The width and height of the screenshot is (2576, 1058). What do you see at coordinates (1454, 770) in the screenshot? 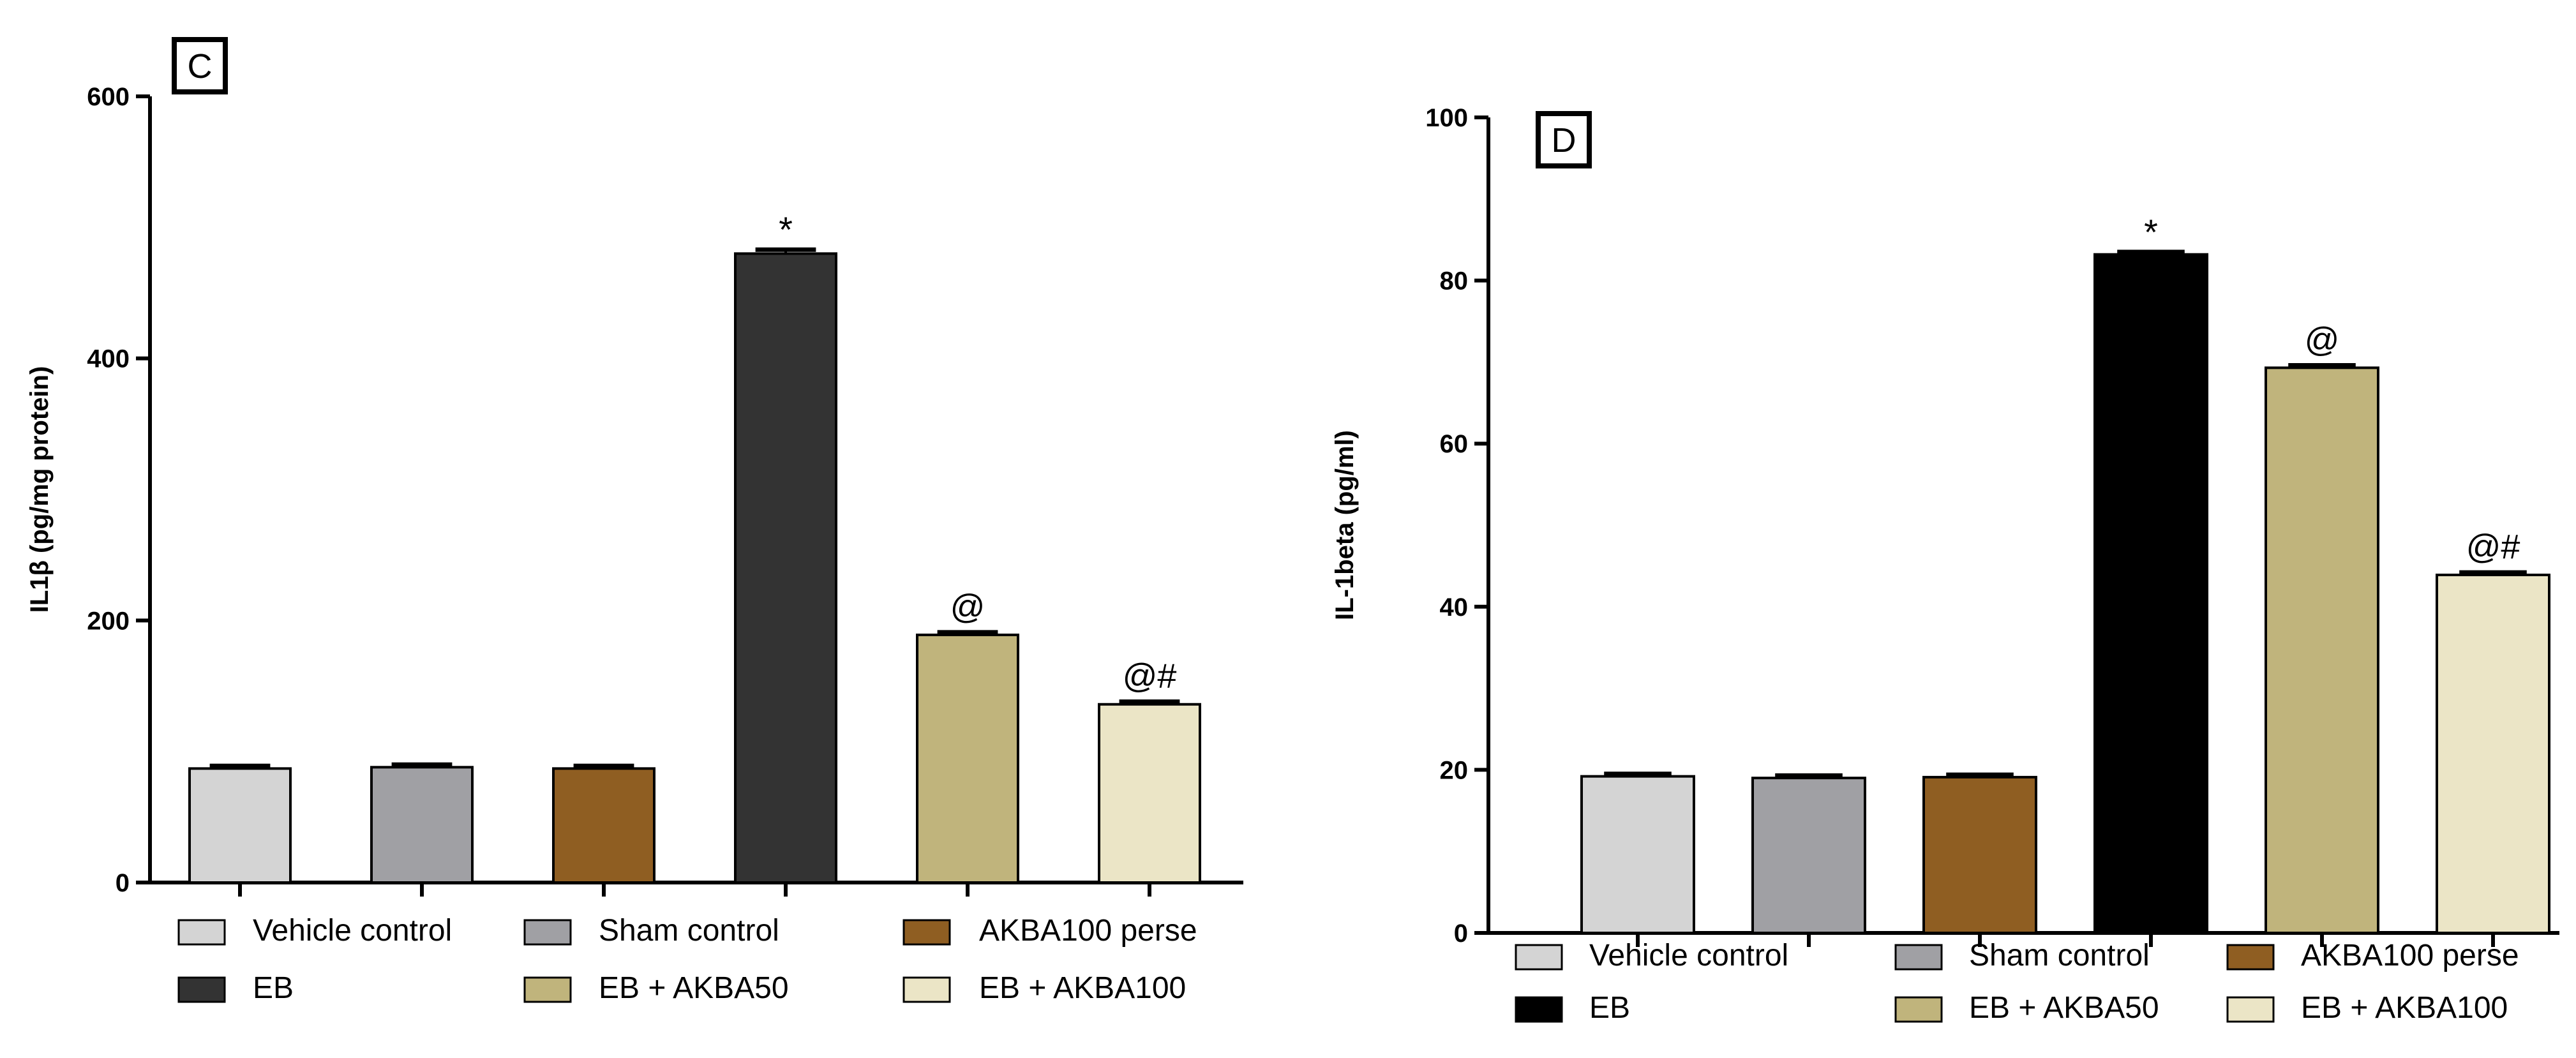
I see `y-tick-label: 20` at bounding box center [1454, 770].